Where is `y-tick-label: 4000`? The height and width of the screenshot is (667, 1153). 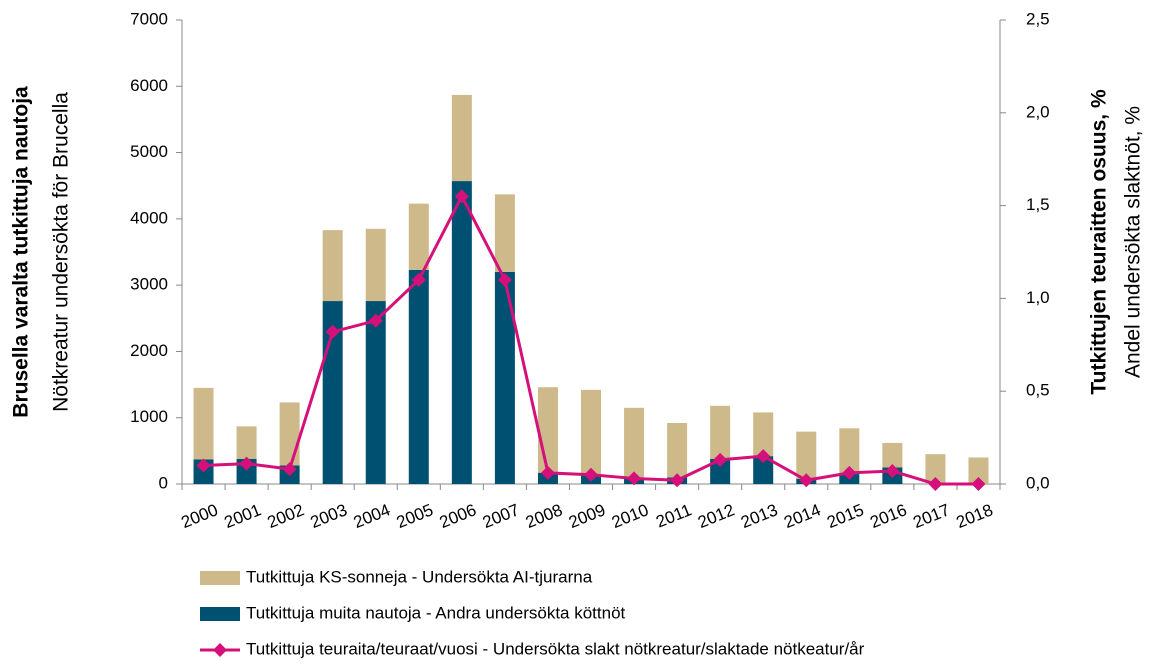 y-tick-label: 4000 is located at coordinates (149, 217).